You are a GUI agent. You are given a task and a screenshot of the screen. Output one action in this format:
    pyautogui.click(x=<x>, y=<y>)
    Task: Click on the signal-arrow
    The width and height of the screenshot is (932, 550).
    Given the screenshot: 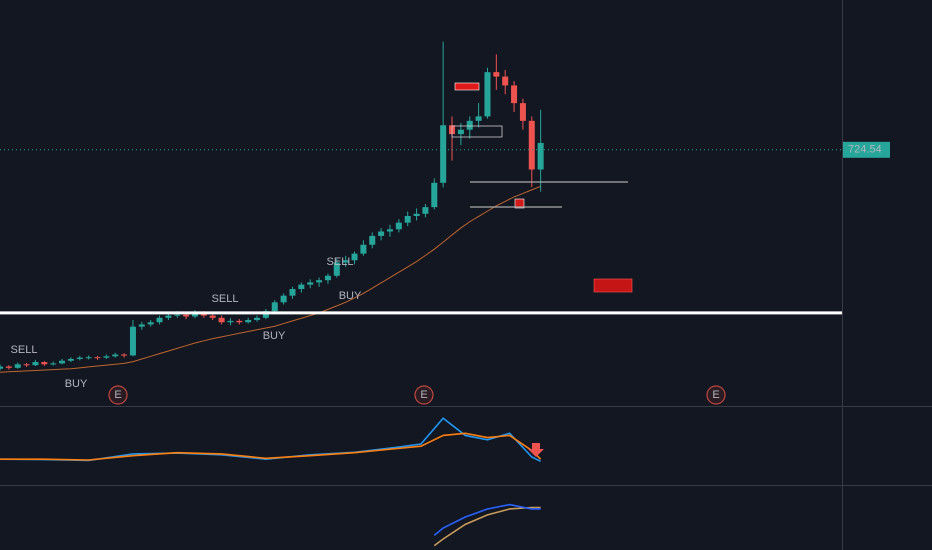 What is the action you would take?
    pyautogui.click(x=536, y=450)
    